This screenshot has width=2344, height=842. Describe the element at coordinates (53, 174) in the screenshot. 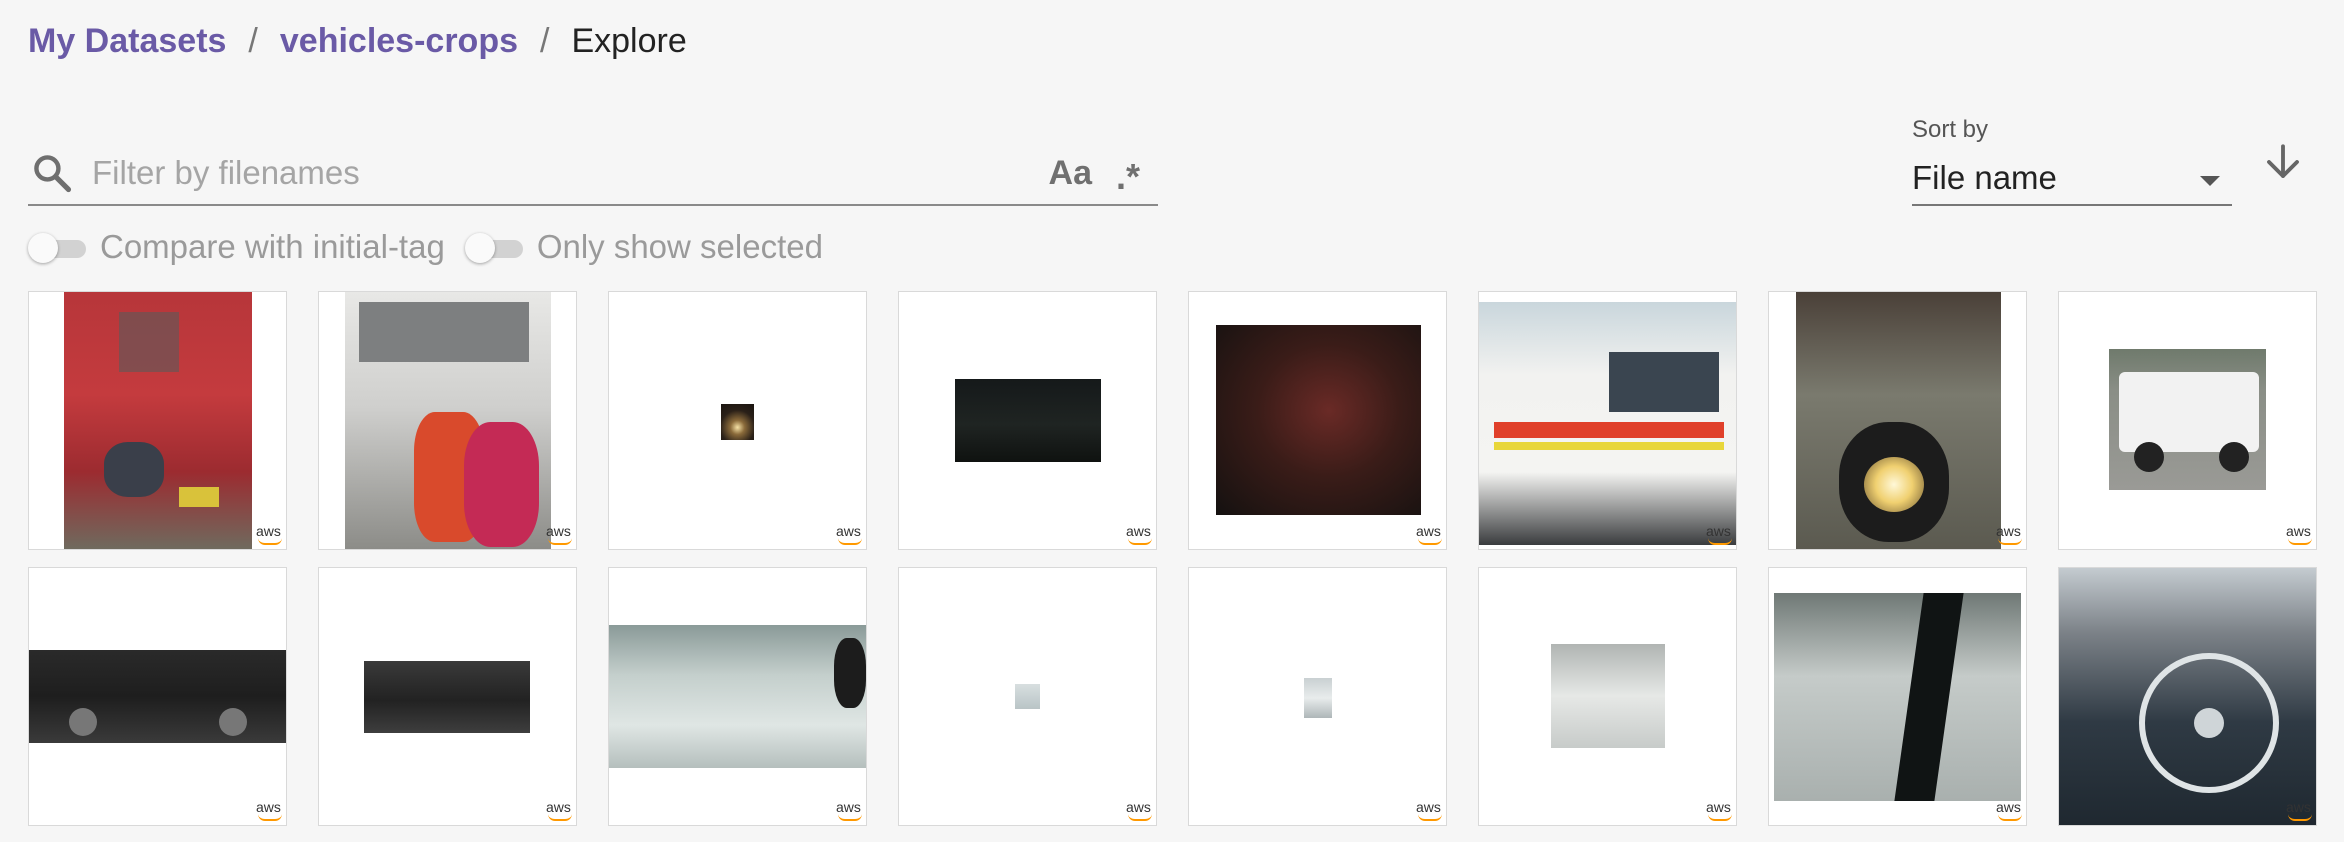

I see `search-icon` at that location.